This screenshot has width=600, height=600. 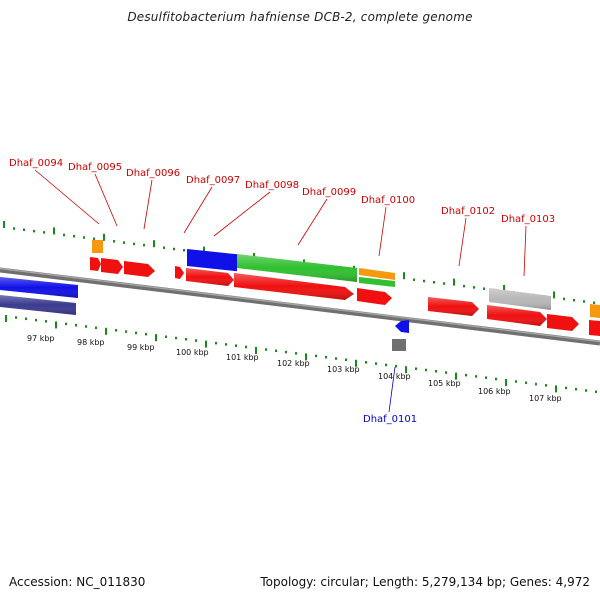 I want to click on scale-label-105kbp: 105 kbp, so click(x=444, y=383).